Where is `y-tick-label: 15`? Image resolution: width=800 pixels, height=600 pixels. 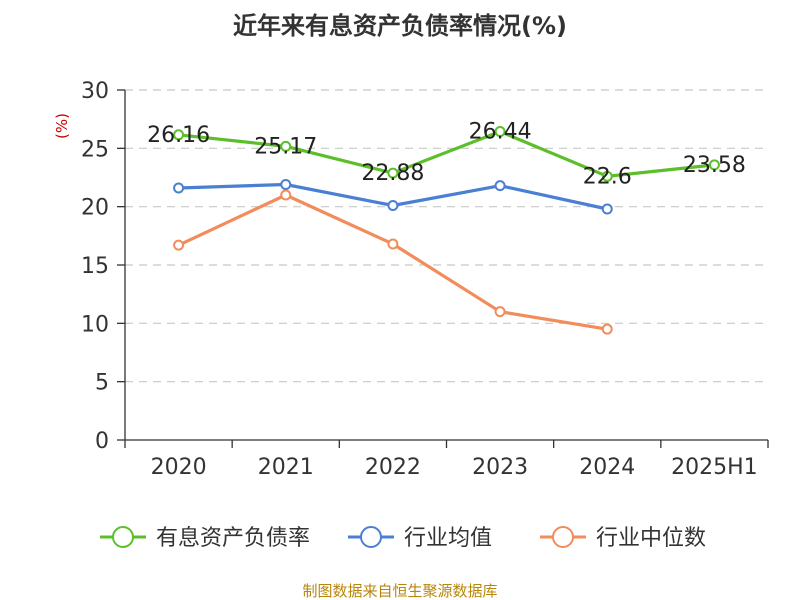 y-tick-label: 15 is located at coordinates (95, 266).